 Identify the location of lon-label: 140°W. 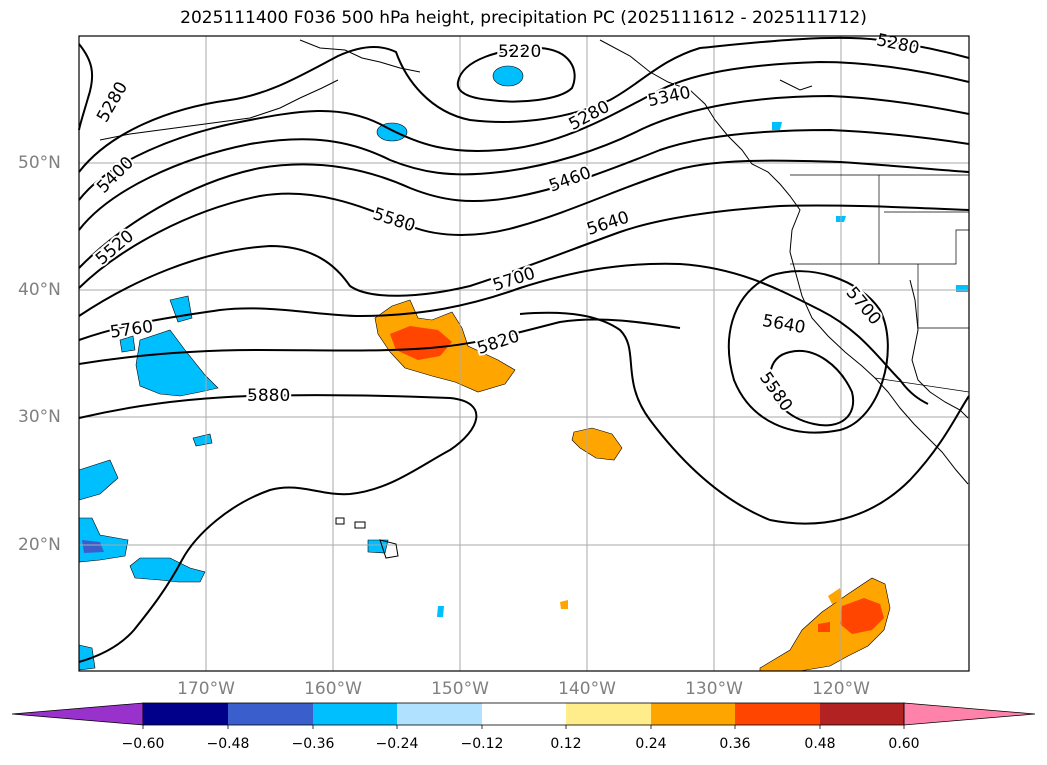
(587, 689).